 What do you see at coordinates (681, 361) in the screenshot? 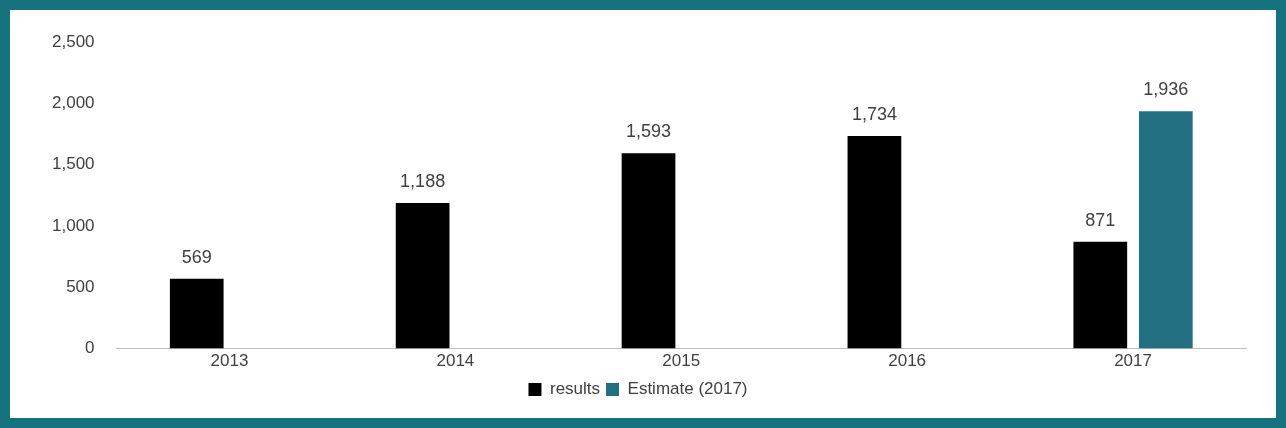
I see `x-tick-label: 2015` at bounding box center [681, 361].